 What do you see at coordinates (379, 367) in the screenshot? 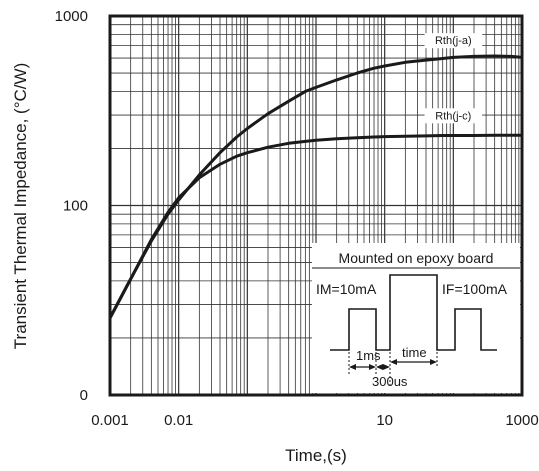
I see `arrowhead-300us-left` at bounding box center [379, 367].